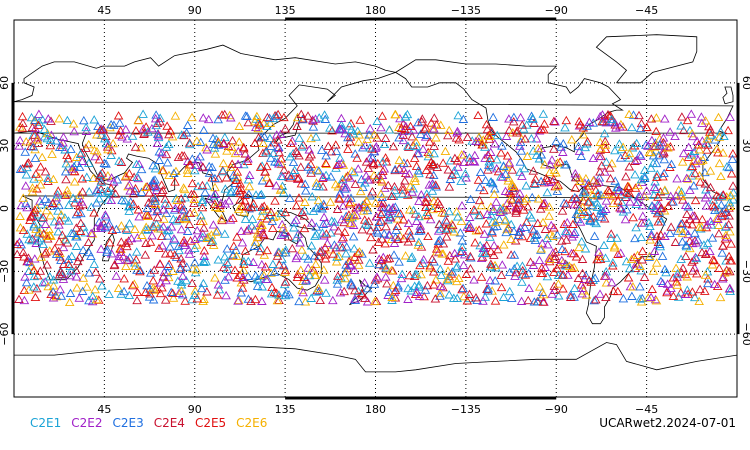 Image resolution: width=750 pixels, height=450 pixels. I want to click on coastline-uk, so click(728, 95).